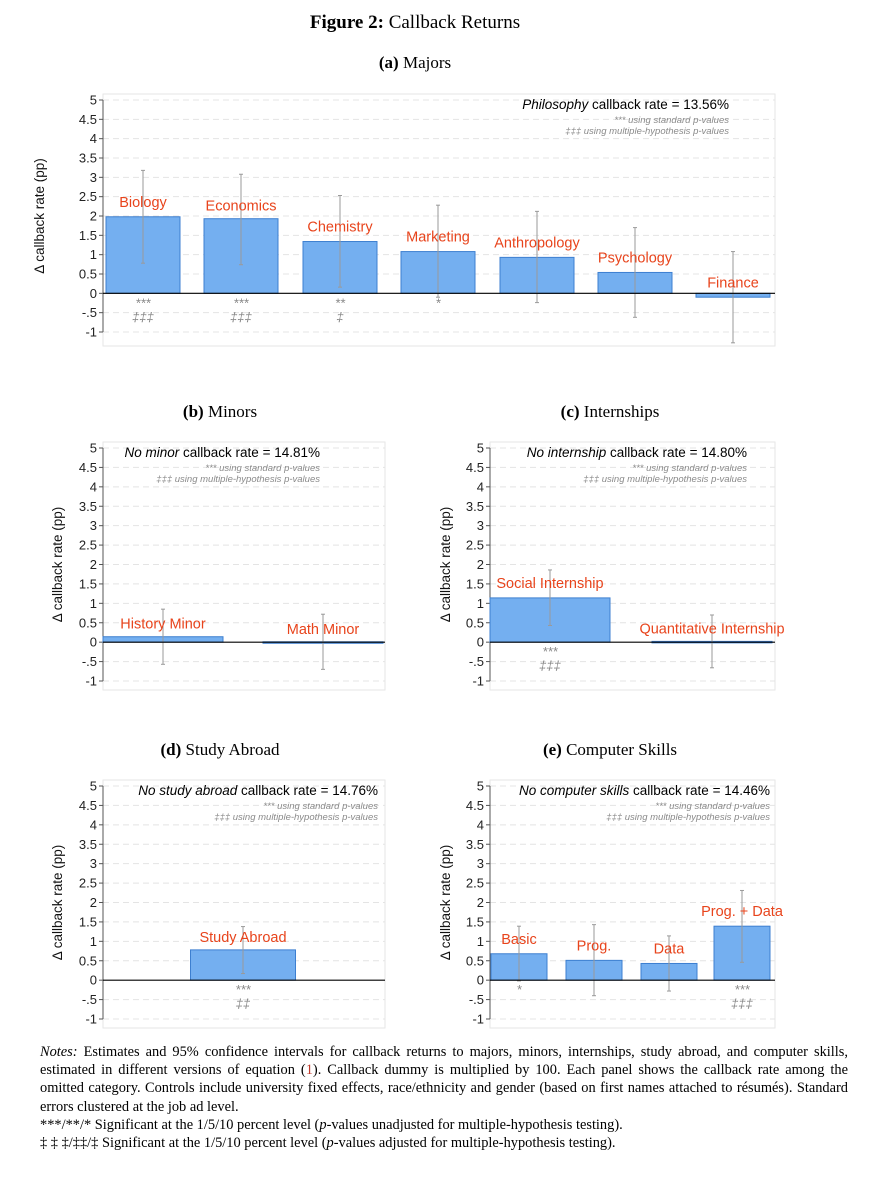 The width and height of the screenshot is (870, 1200). I want to click on baseline-callback-rate: No minor callback rate = 14.81%, so click(222, 452).